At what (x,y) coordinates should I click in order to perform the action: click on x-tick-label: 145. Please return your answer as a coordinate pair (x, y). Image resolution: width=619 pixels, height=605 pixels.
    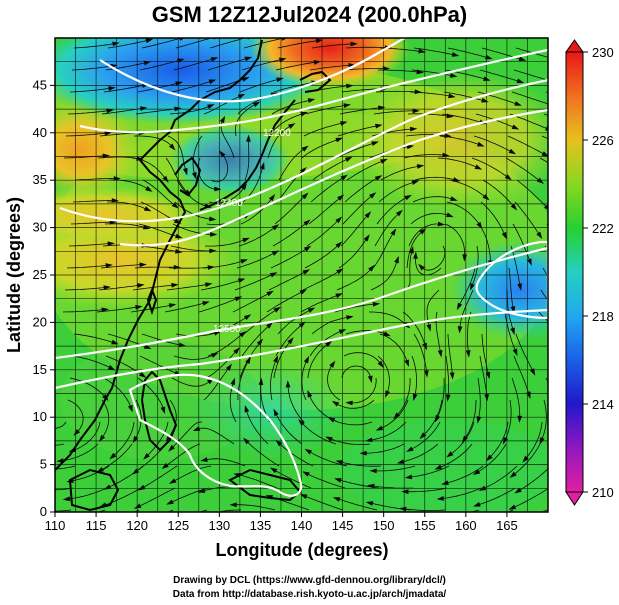
    Looking at the image, I should click on (343, 525).